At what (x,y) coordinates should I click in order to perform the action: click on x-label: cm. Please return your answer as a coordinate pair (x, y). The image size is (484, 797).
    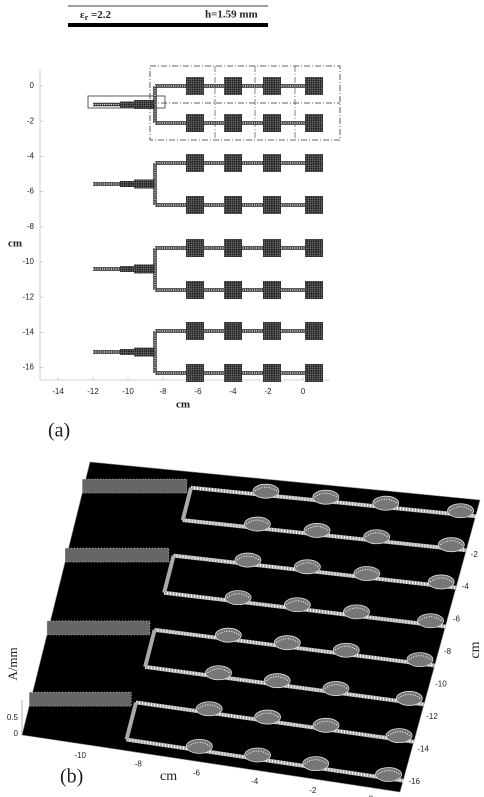
    Looking at the image, I should click on (168, 776).